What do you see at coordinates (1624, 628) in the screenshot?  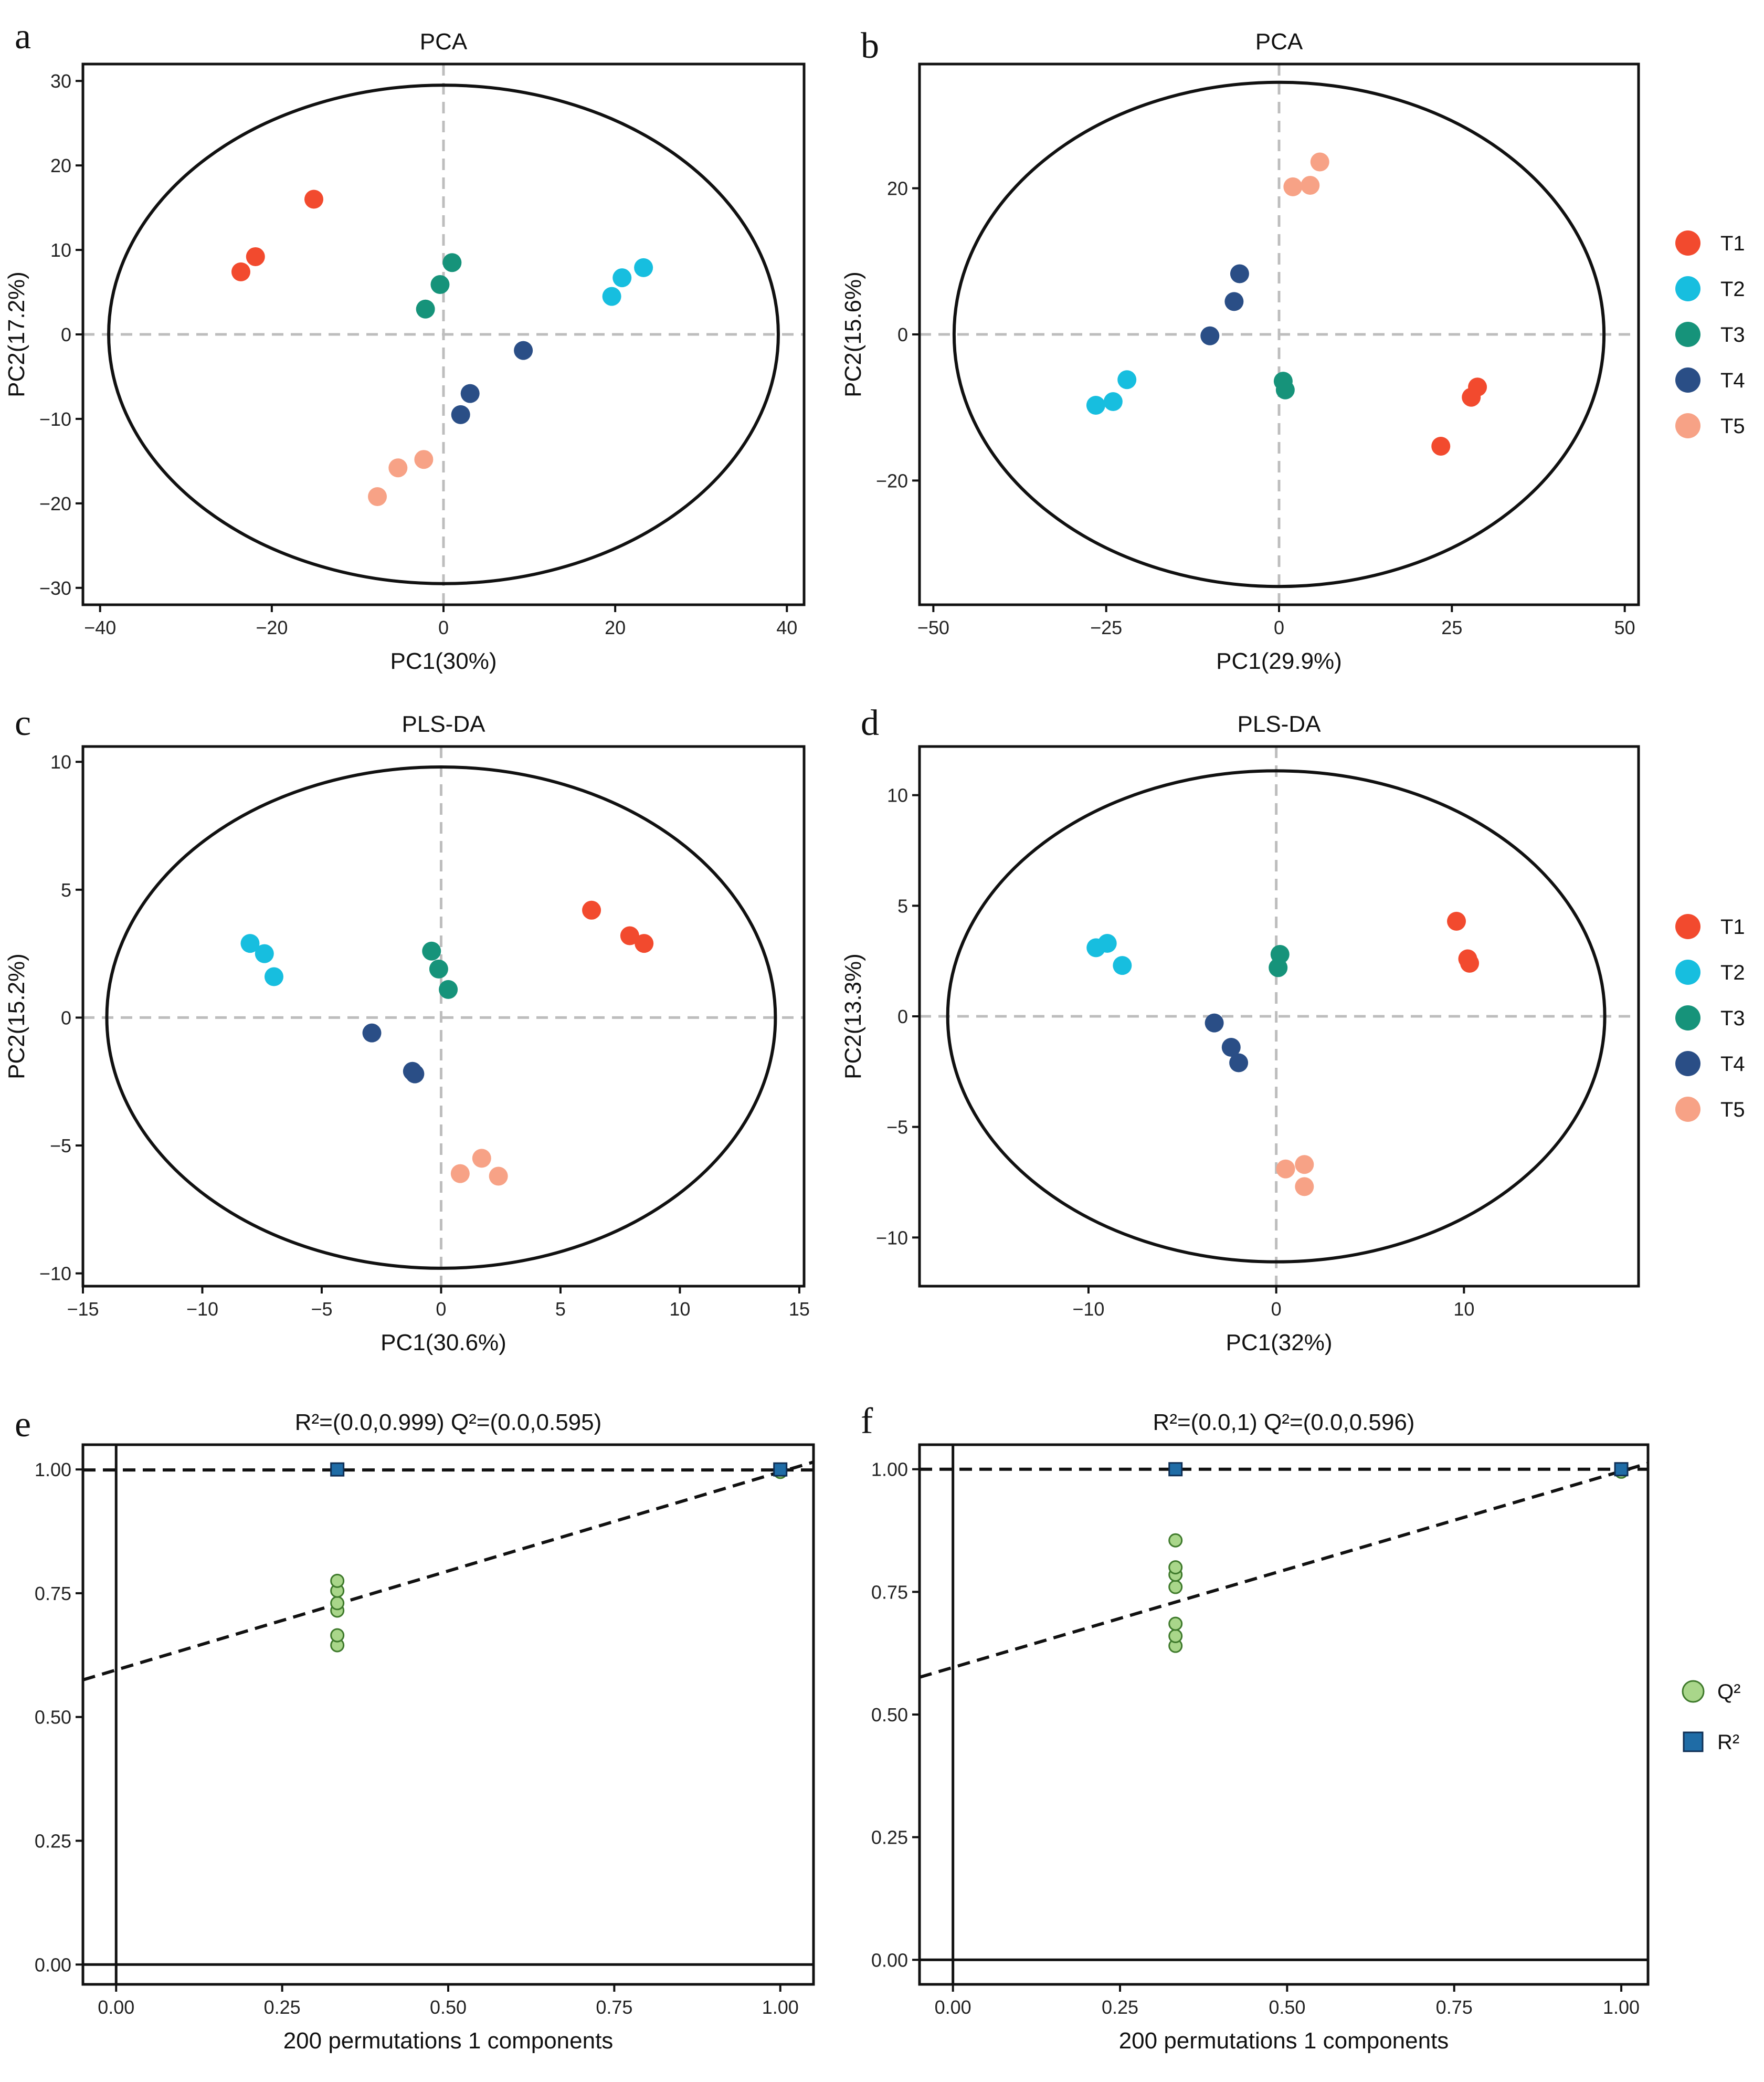 I see `x-tick-label: 50` at bounding box center [1624, 628].